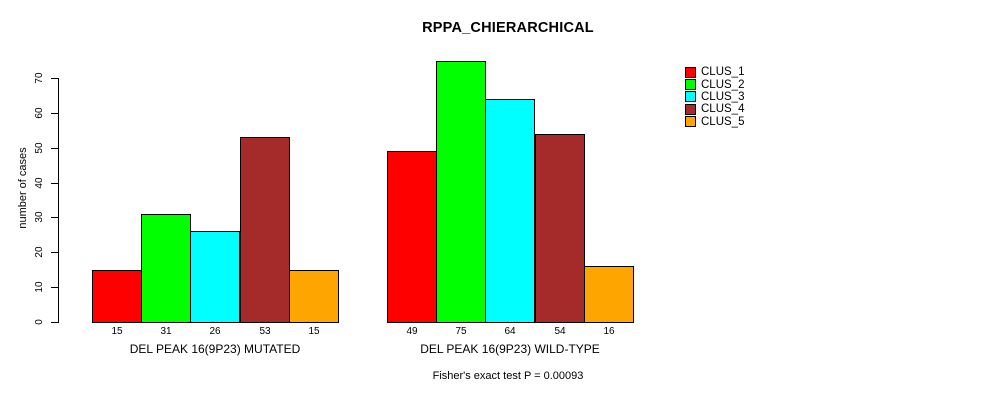 This screenshot has height=400, width=990. I want to click on y-tick-label: 20, so click(39, 252).